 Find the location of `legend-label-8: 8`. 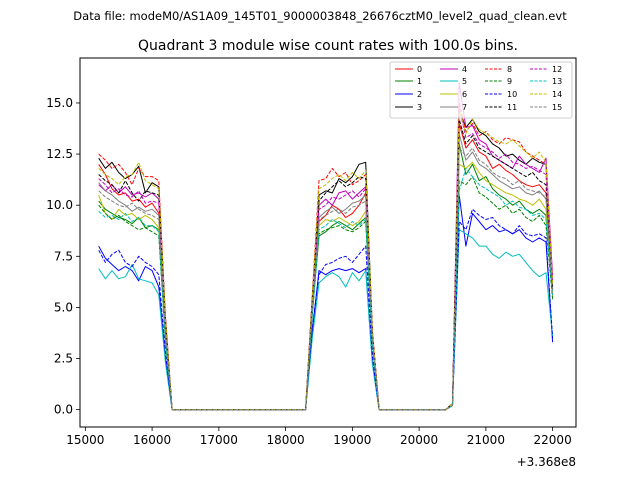

legend-label-8: 8 is located at coordinates (509, 69).